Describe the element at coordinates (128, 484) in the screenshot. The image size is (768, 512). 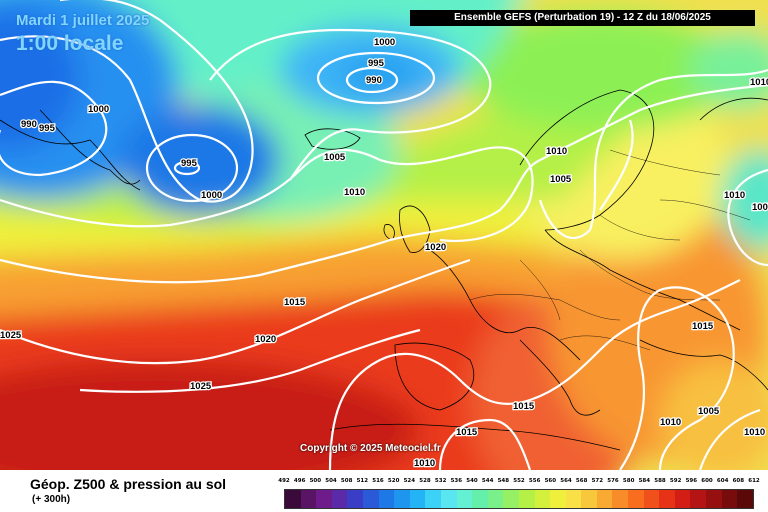
I see `map-title: Géop. Z500 & pression au sol` at that location.